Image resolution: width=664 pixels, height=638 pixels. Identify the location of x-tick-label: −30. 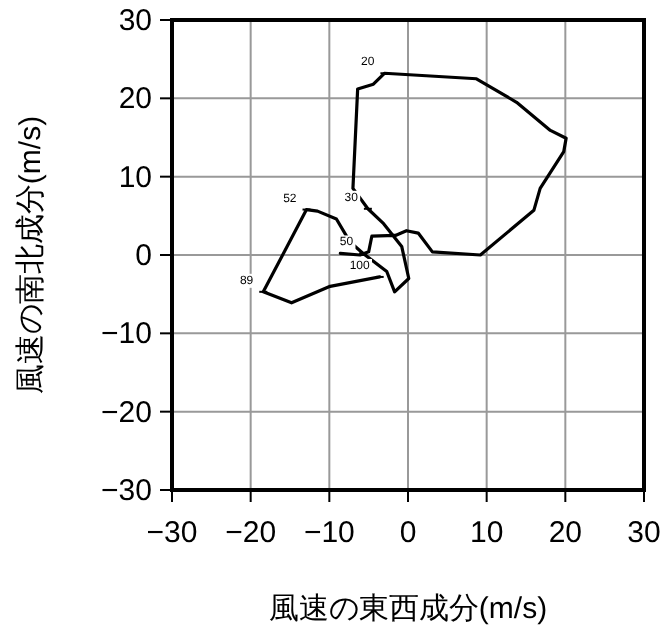
(172, 533).